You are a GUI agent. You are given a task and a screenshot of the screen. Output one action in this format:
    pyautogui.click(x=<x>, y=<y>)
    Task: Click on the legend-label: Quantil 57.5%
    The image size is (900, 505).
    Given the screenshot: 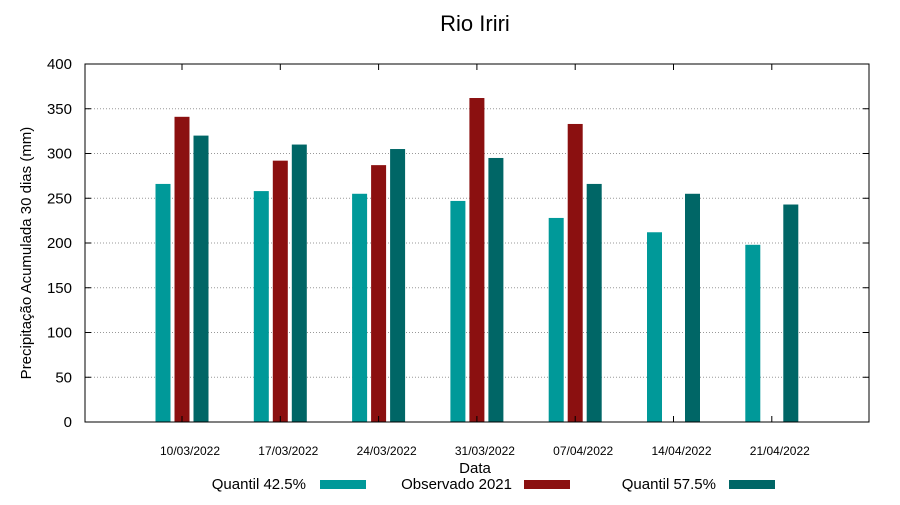 What is the action you would take?
    pyautogui.click(x=669, y=484)
    